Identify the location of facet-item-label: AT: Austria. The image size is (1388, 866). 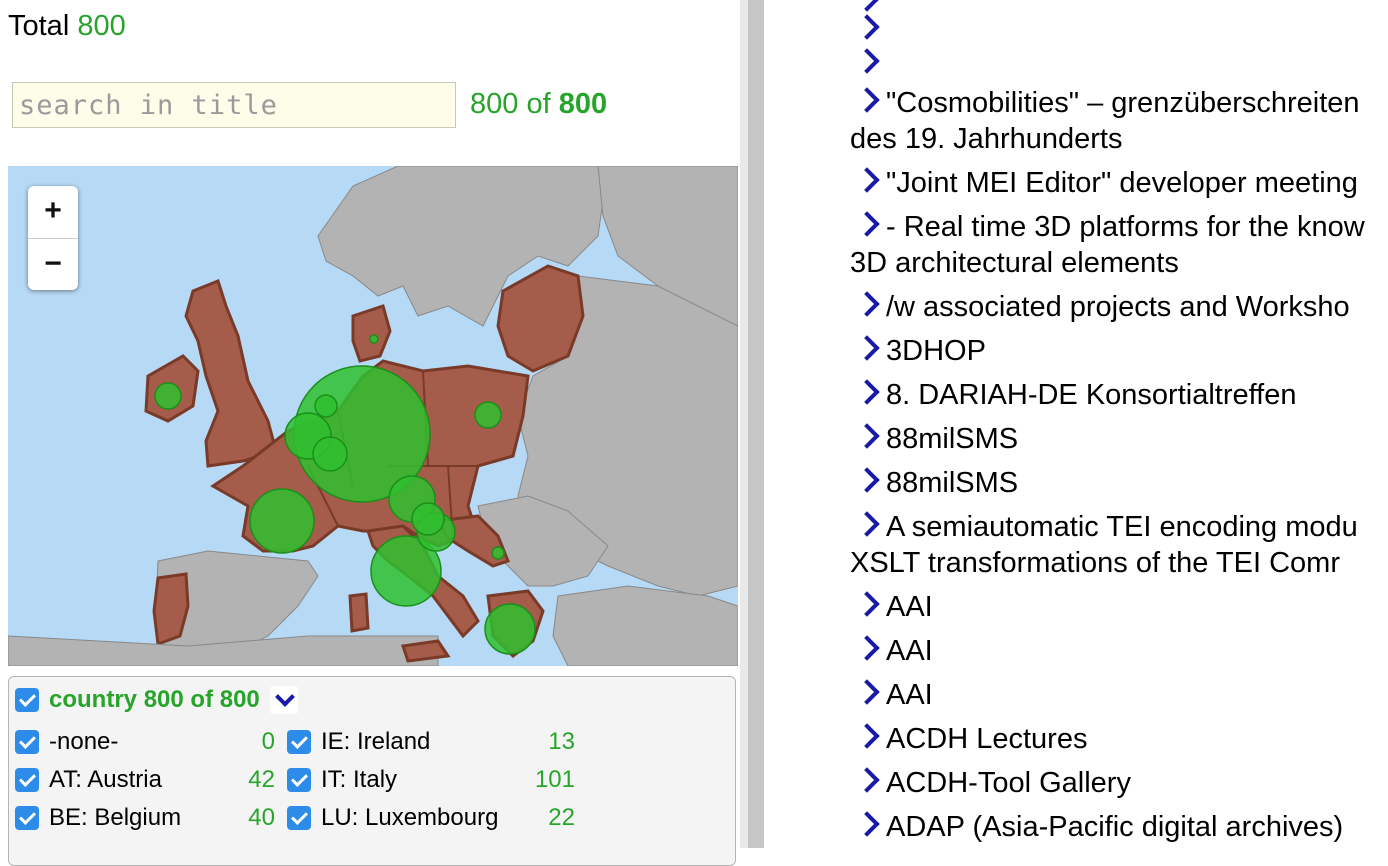
(105, 779).